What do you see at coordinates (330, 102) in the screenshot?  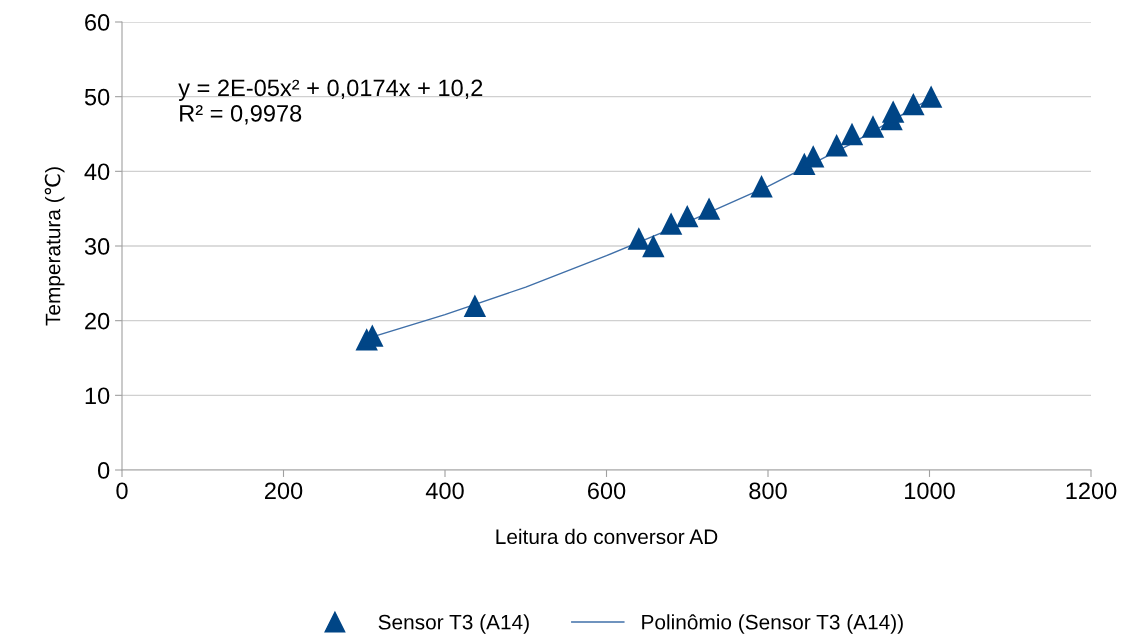 I see `annotation: y = 2E-05x² + 0,0174x + 10,2 R² = 0,9978` at bounding box center [330, 102].